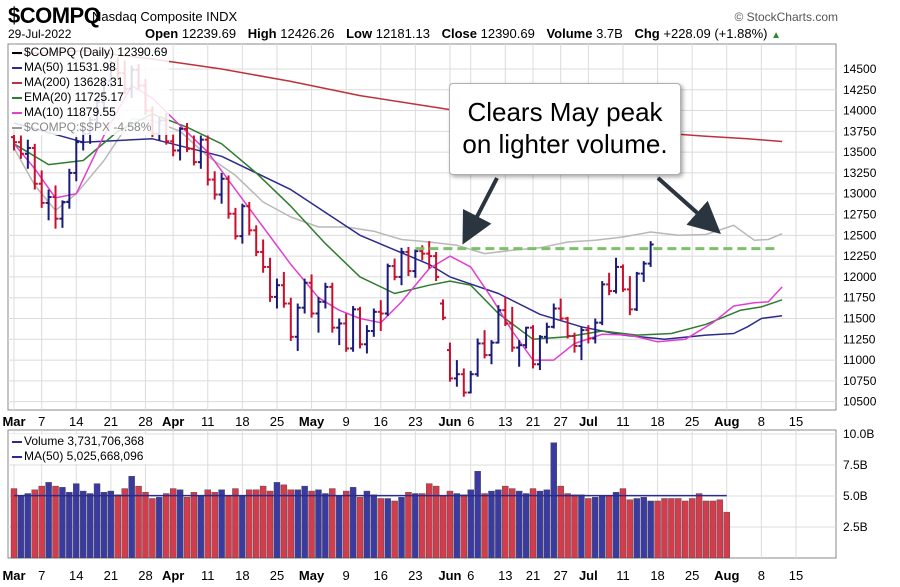 This screenshot has height=587, width=900. Describe the element at coordinates (786, 17) in the screenshot. I see `stockcharts-brand: © StockCharts.com` at that location.